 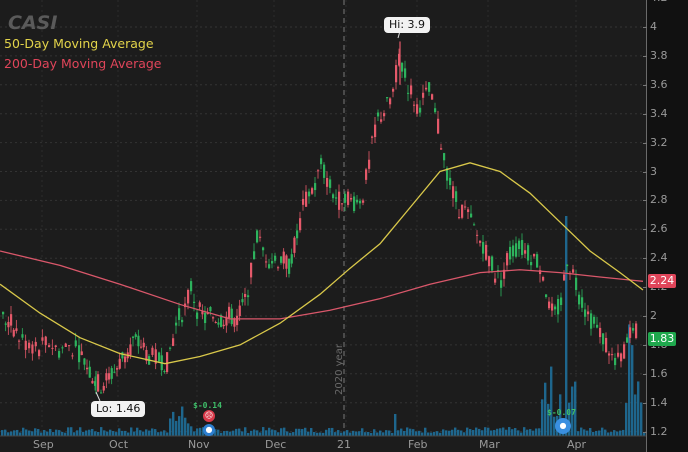 What do you see at coordinates (119, 444) in the screenshot?
I see `x-tick-label: Oct` at bounding box center [119, 444].